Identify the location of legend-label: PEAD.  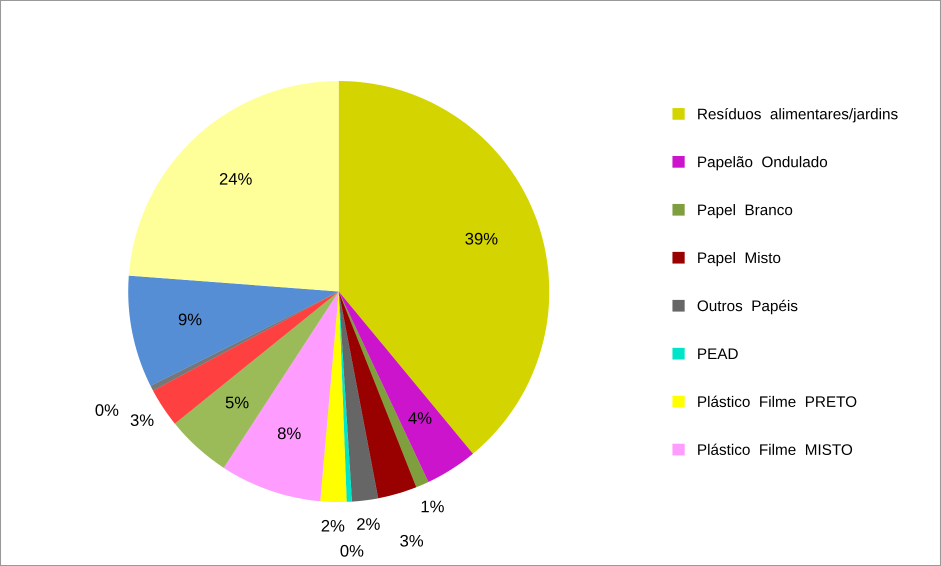
(718, 353).